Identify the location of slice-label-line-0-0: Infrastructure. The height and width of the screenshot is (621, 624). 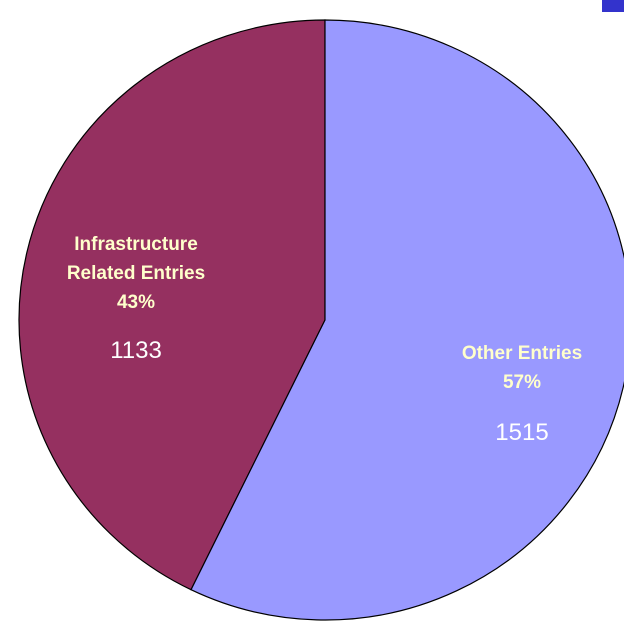
(136, 244).